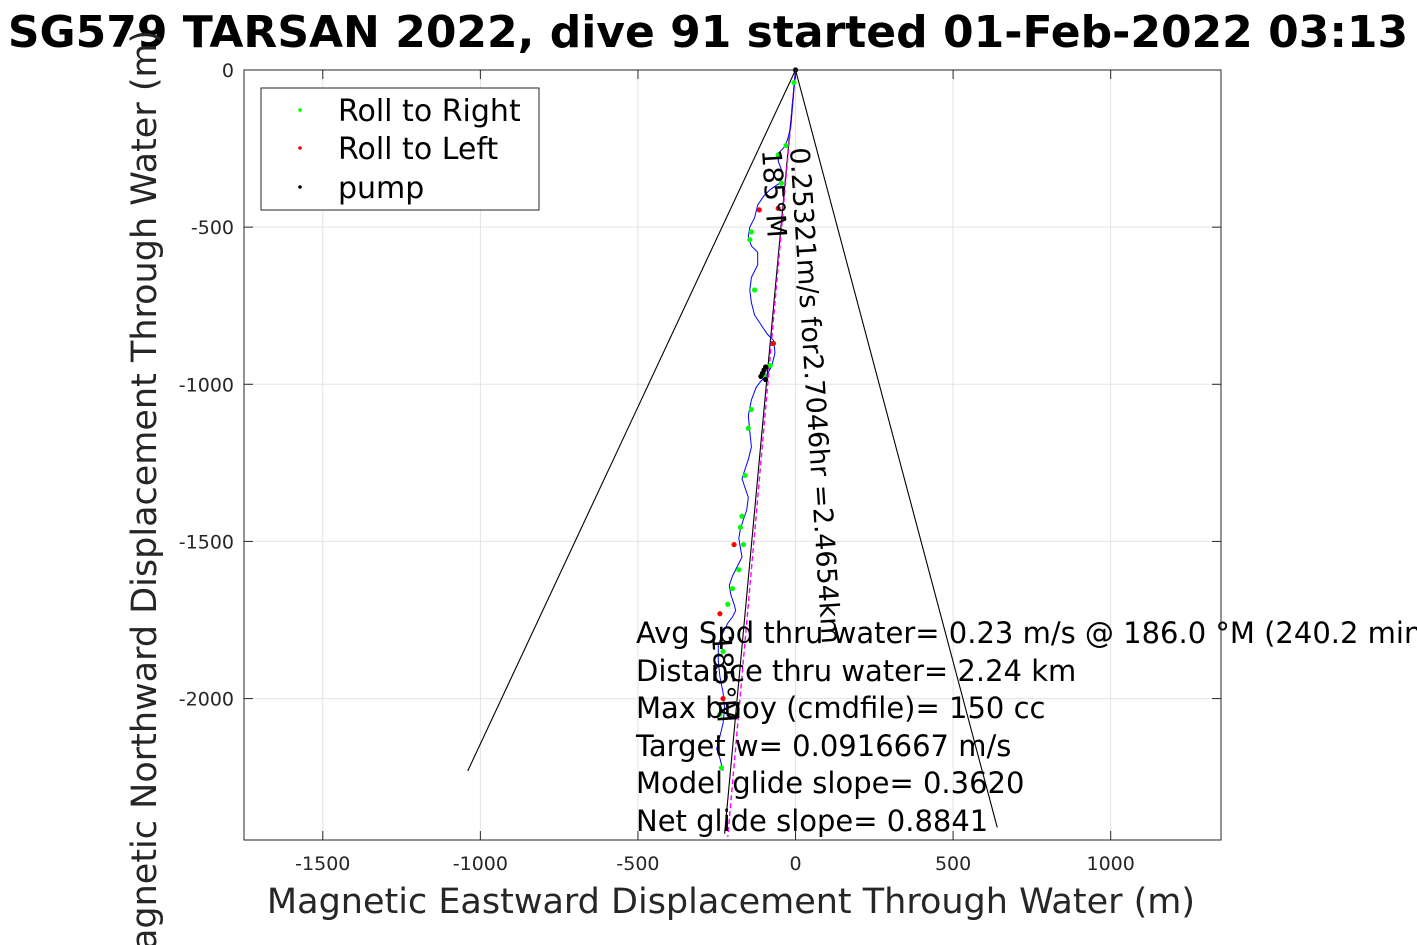 Image resolution: width=1417 pixels, height=945 pixels. Describe the element at coordinates (856, 671) in the screenshot. I see `stat-distance: Distance thru water= 2.24 km` at that location.